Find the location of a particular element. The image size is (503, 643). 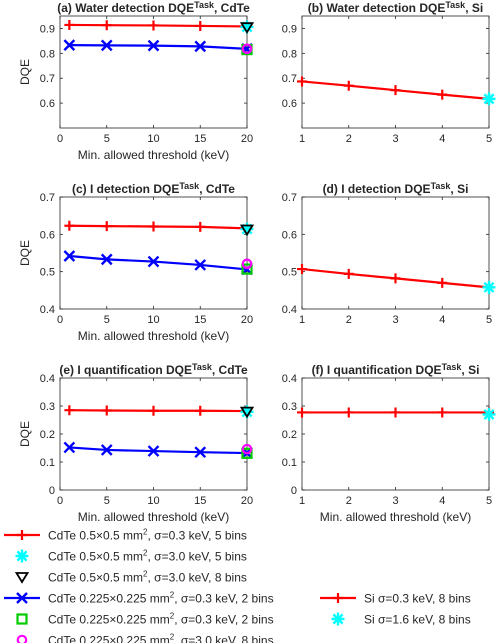

x-tick-label: 2 is located at coordinates (349, 139).